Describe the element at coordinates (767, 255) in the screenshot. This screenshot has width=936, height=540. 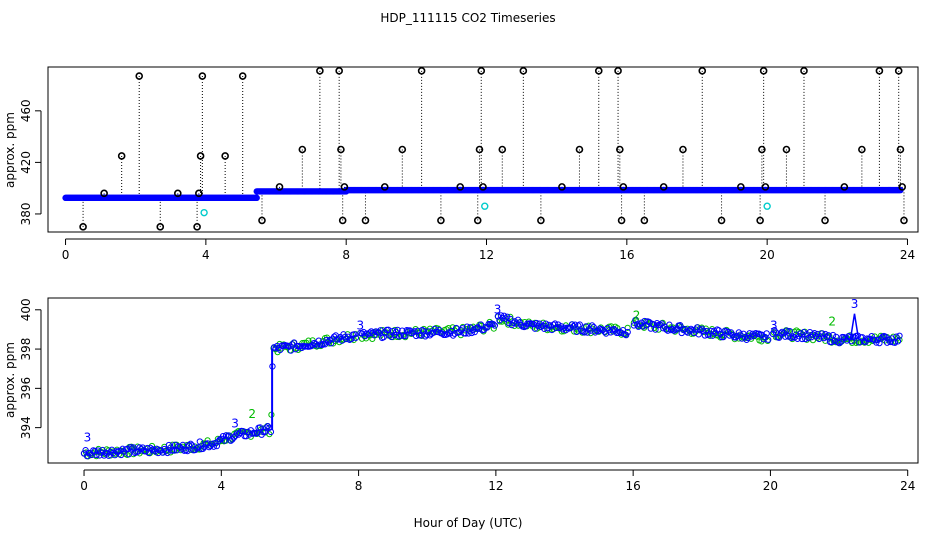
I see `top-x-tick-label: 20` at that location.